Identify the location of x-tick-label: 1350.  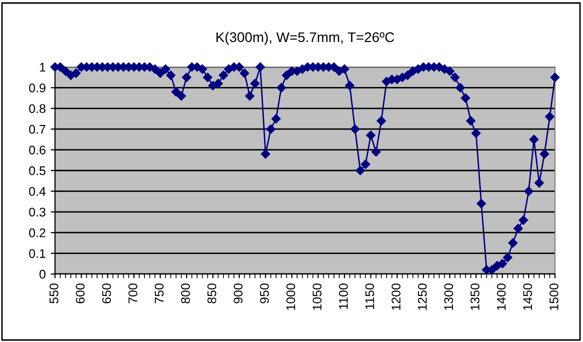
(475, 297).